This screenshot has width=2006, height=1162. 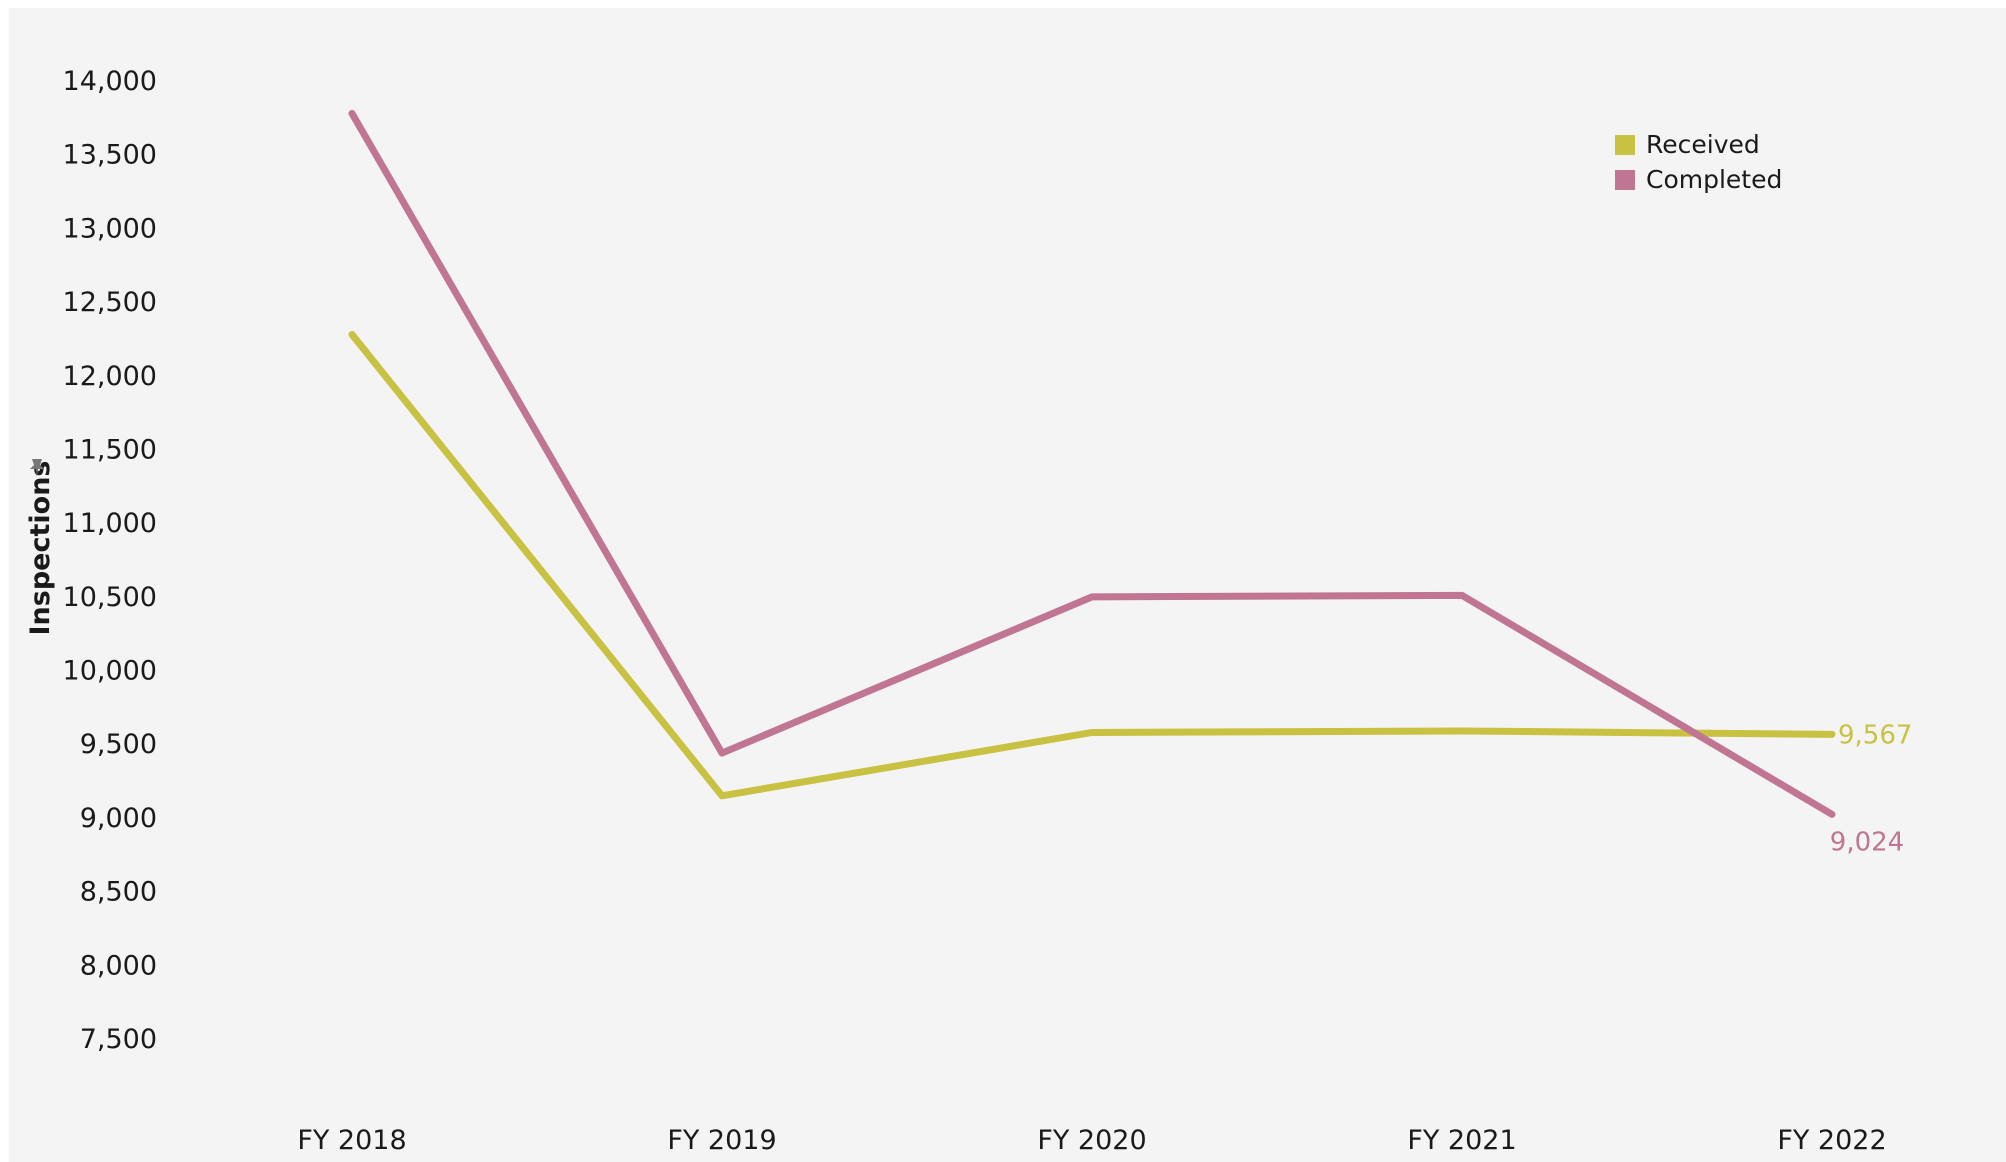 What do you see at coordinates (110, 449) in the screenshot?
I see `y-tick-label: 11,500` at bounding box center [110, 449].